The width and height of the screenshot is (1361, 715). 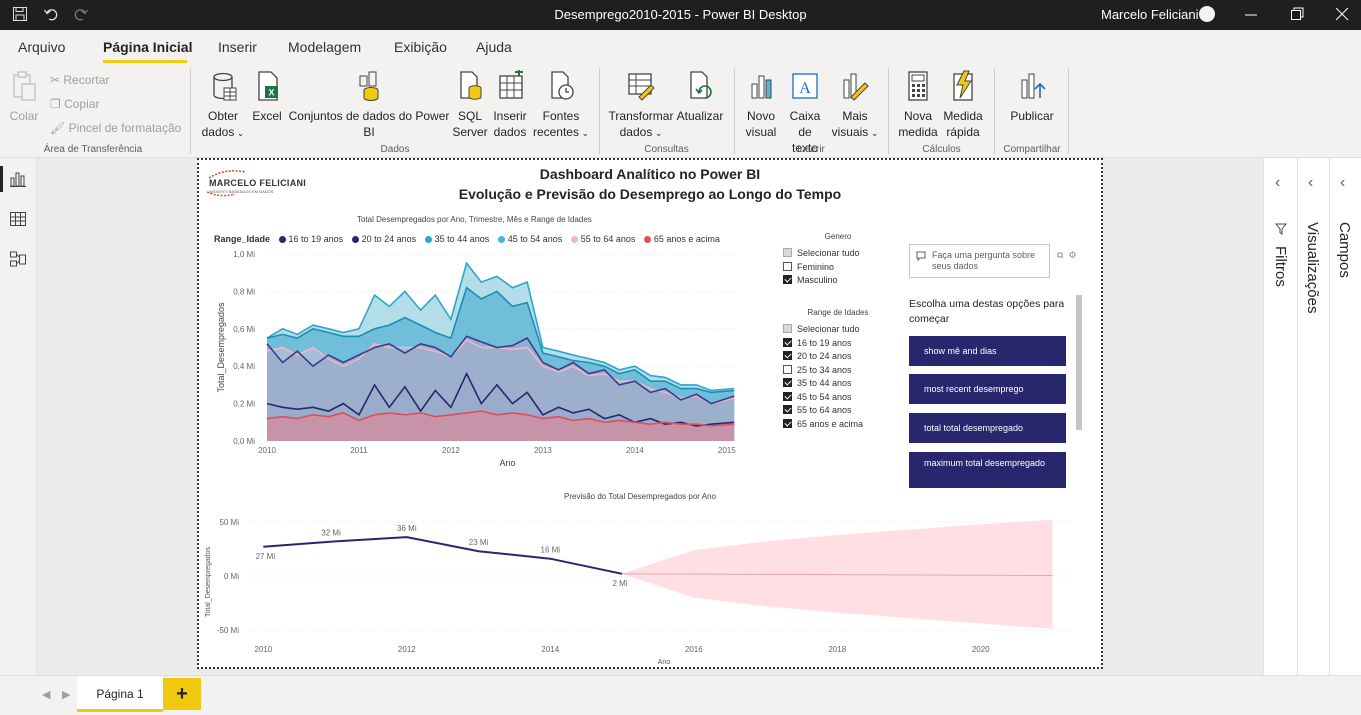 What do you see at coordinates (510, 104) in the screenshot?
I see `enter-data-button: Inserir dados` at bounding box center [510, 104].